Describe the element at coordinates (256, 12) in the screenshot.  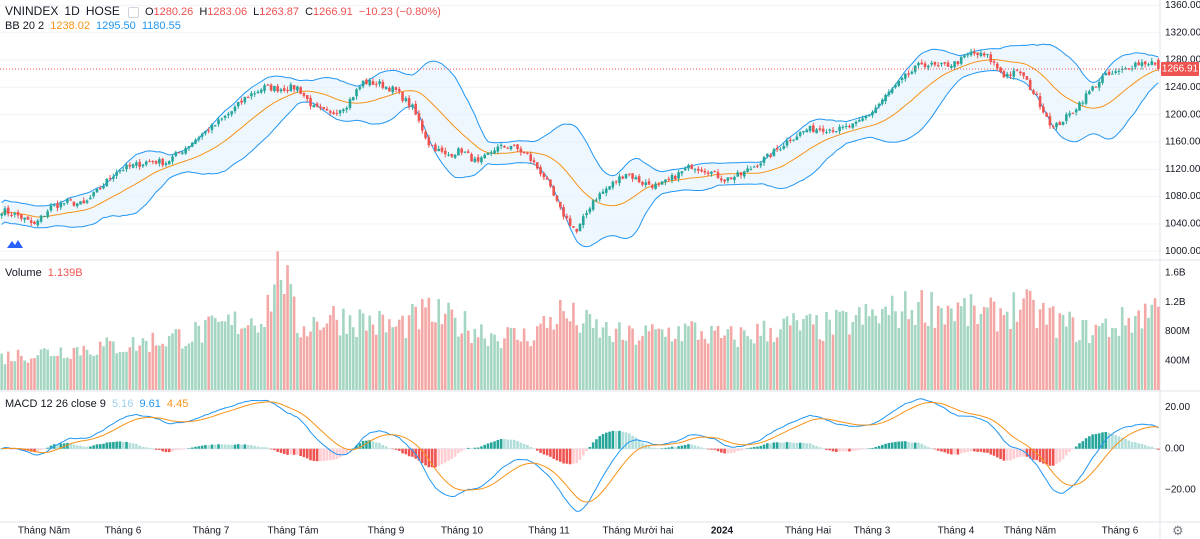
I see `low-label: L` at that location.